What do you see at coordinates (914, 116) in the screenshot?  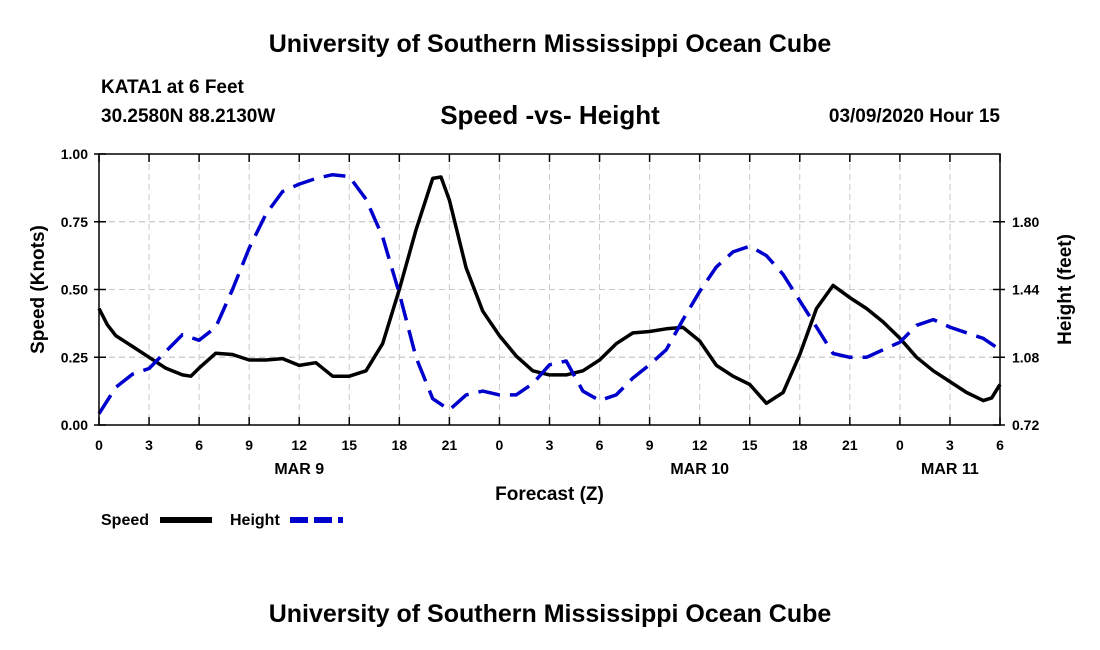 I see `forecast-run-date: 03/09/2020 Hour 15` at bounding box center [914, 116].